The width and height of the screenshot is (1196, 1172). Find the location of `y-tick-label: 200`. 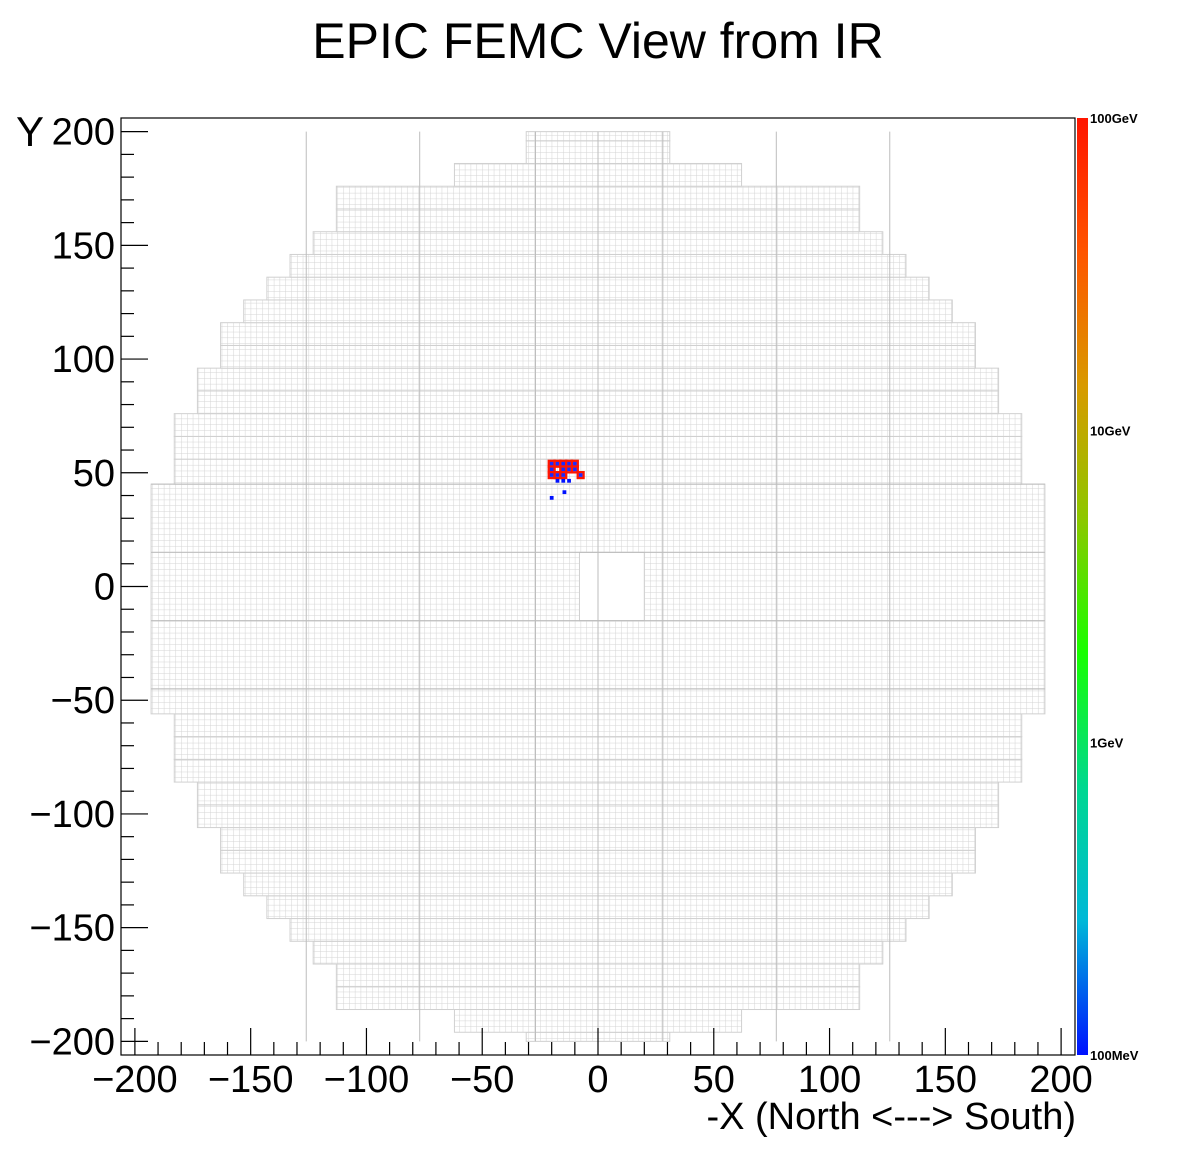

y-tick-label: 200 is located at coordinates (83, 133).